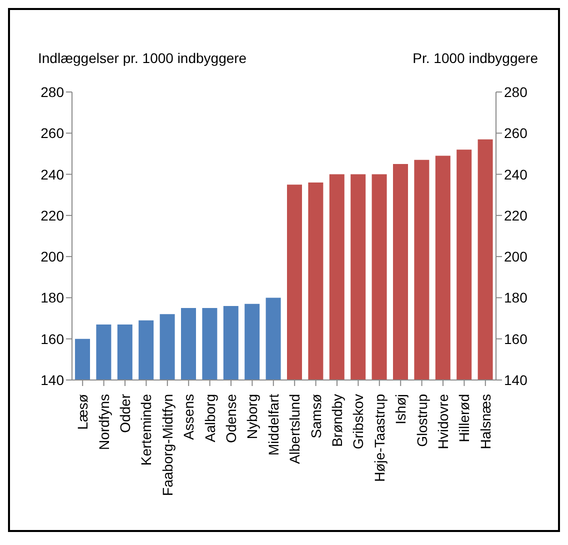  I want to click on y-axis-title: Indlæggelser pr. 1000 indbyggere, so click(142, 58).